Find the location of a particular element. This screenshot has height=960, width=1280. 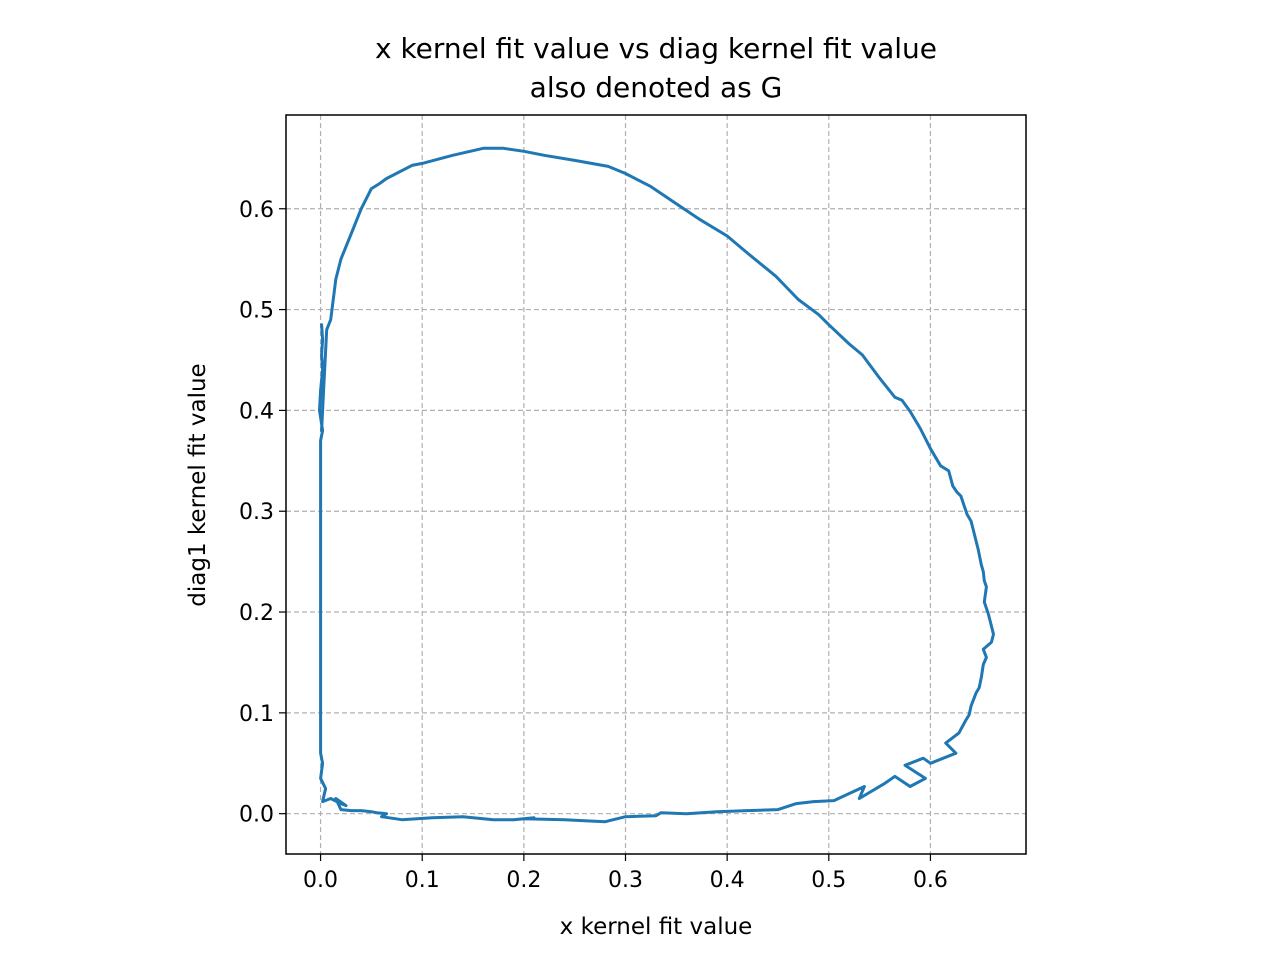

y-tick-label: 0.3 is located at coordinates (256, 512).